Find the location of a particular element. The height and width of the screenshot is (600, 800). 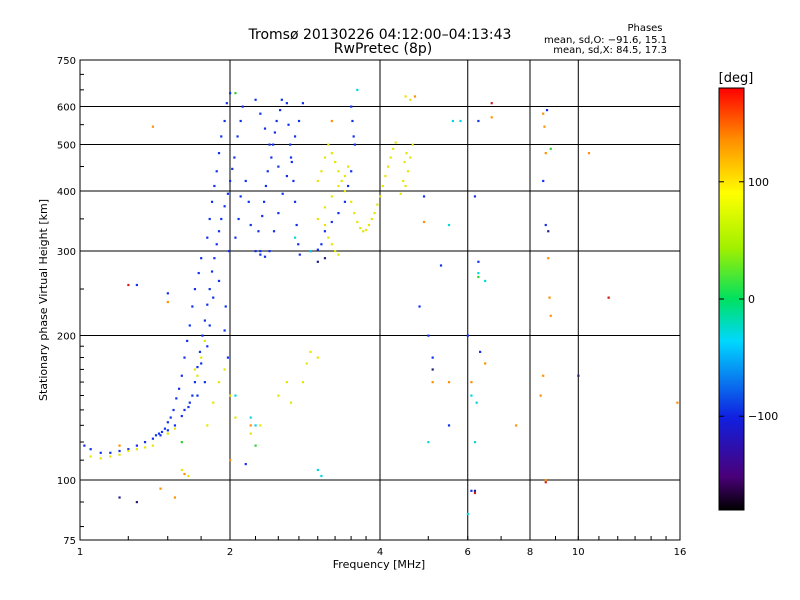

chart-subtitle: RwPretec (8p) is located at coordinates (383, 49).